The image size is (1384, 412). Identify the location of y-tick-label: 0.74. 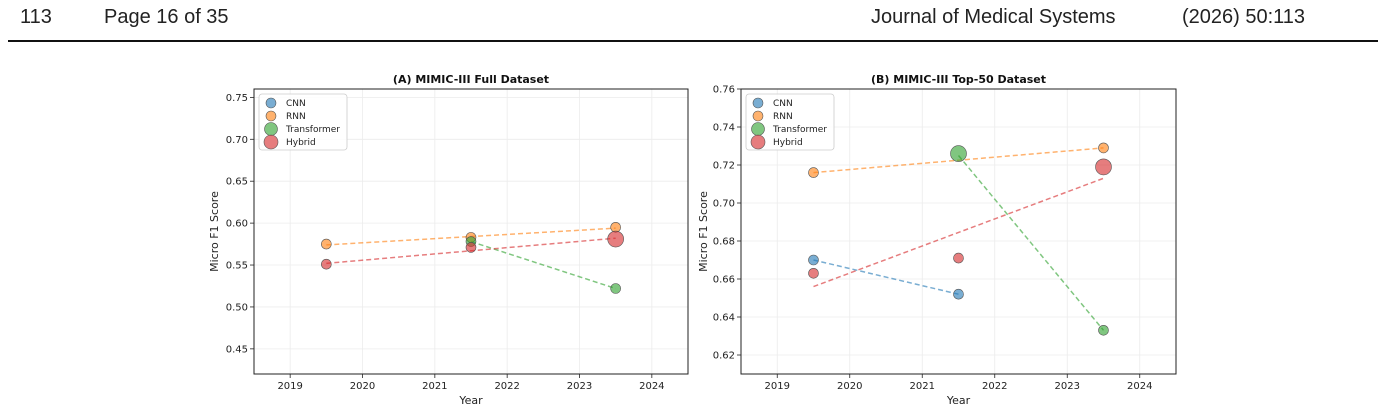
(724, 128).